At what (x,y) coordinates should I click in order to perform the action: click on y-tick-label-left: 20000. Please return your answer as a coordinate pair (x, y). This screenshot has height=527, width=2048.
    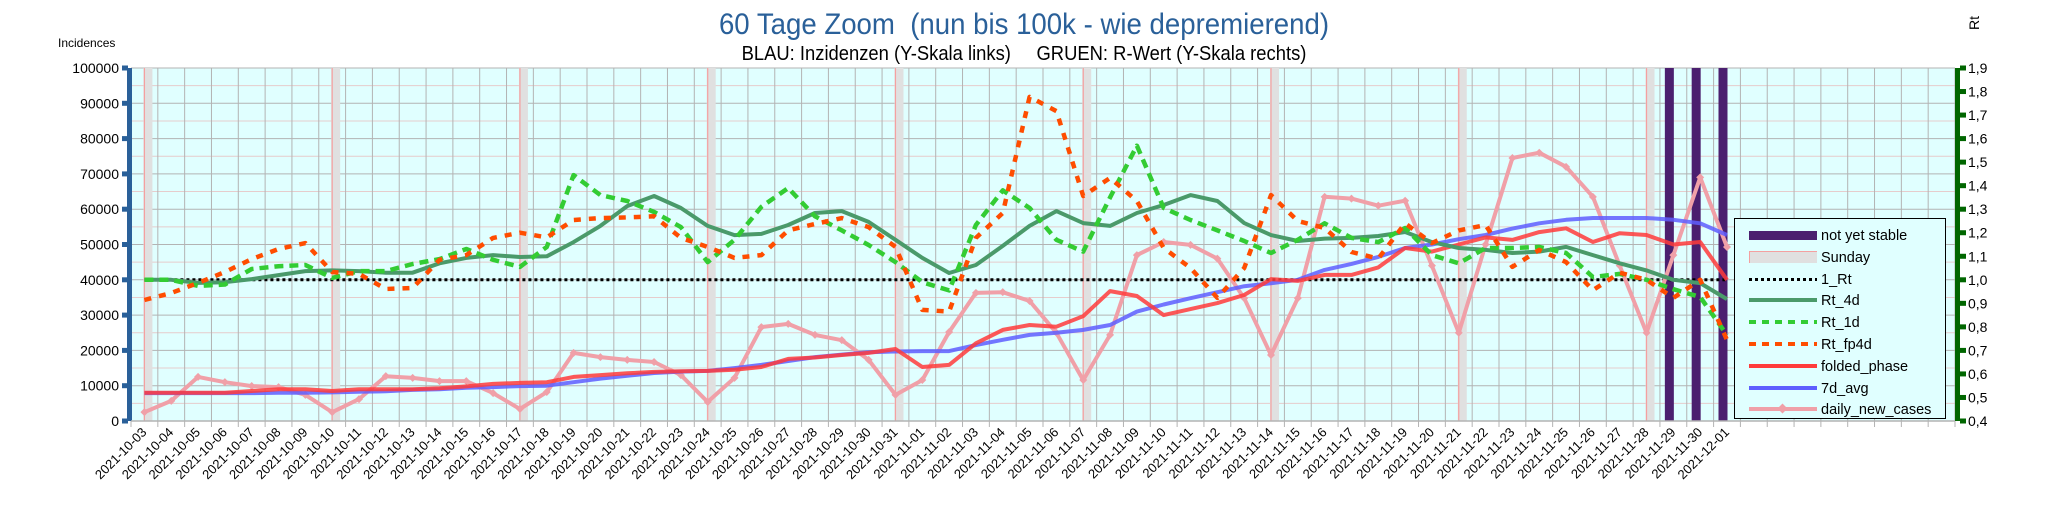
    Looking at the image, I should click on (99, 350).